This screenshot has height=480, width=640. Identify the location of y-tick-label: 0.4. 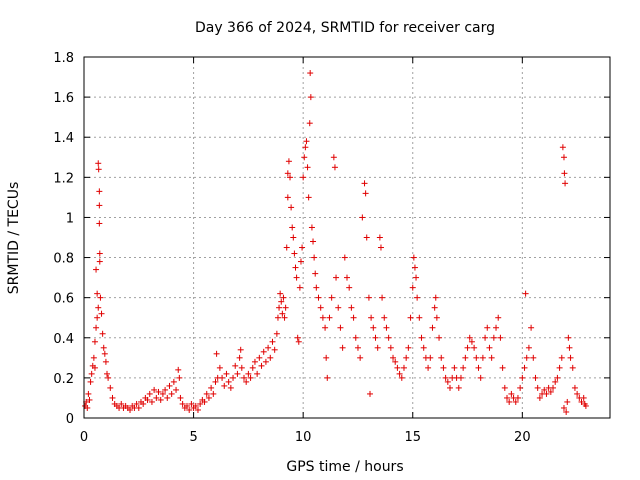
(63, 339).